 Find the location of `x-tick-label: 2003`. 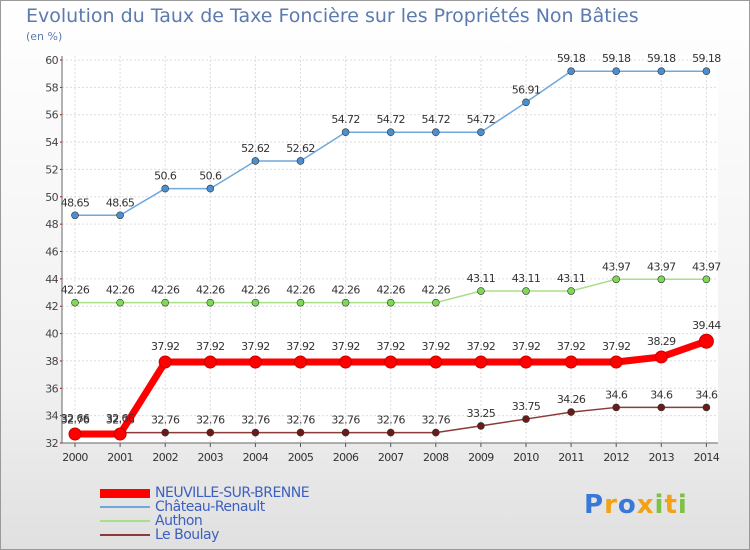

x-tick-label: 2003 is located at coordinates (210, 457).